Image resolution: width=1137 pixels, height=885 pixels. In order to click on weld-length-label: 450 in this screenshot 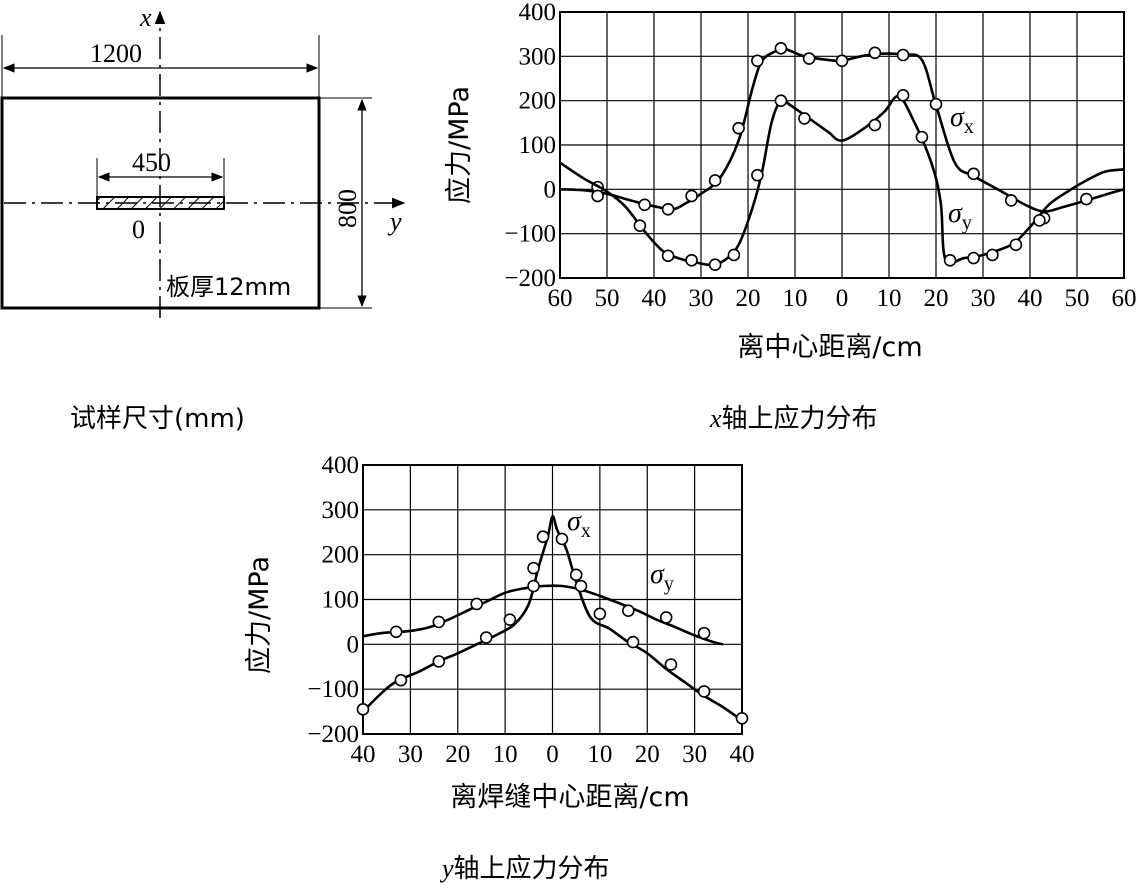, I will do `click(151, 162)`.